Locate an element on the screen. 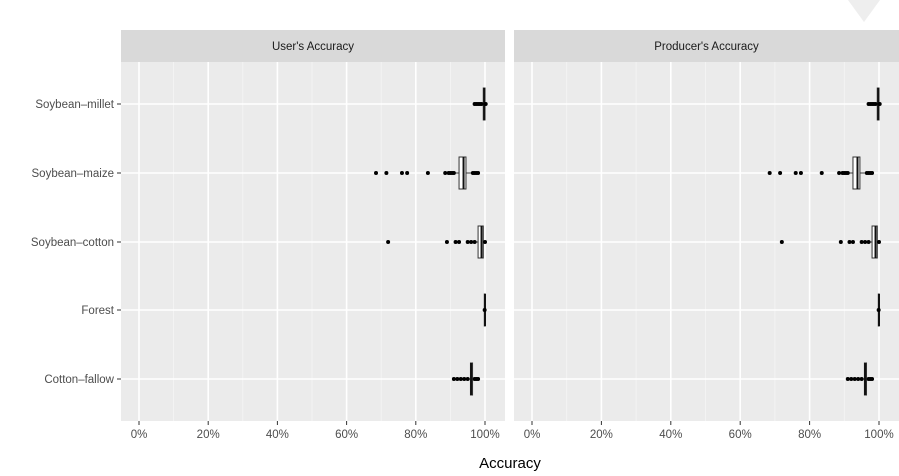  y-tick-label: Forest is located at coordinates (97, 311).